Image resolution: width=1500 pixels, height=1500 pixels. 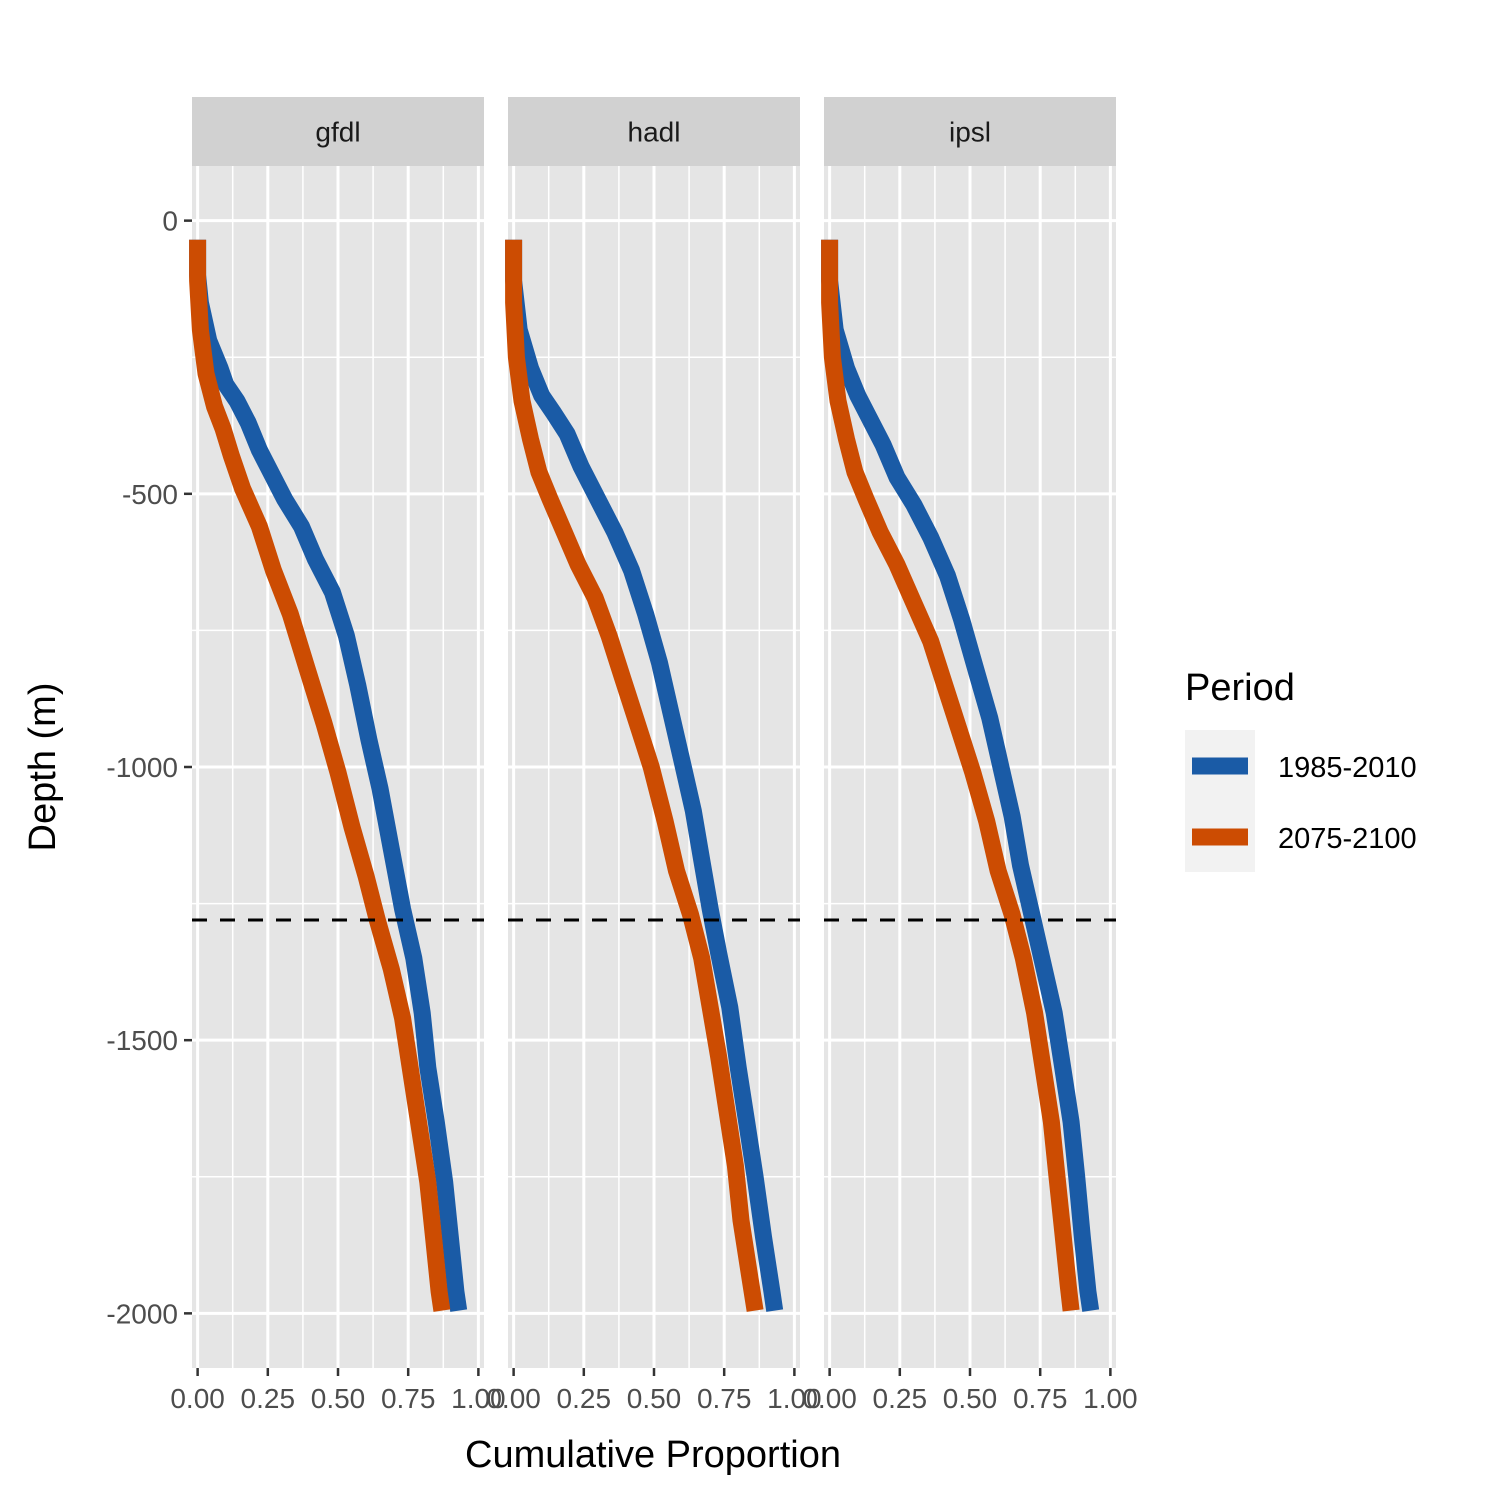 I want to click on y-axis-title: Depth (m), so click(x=43, y=767).